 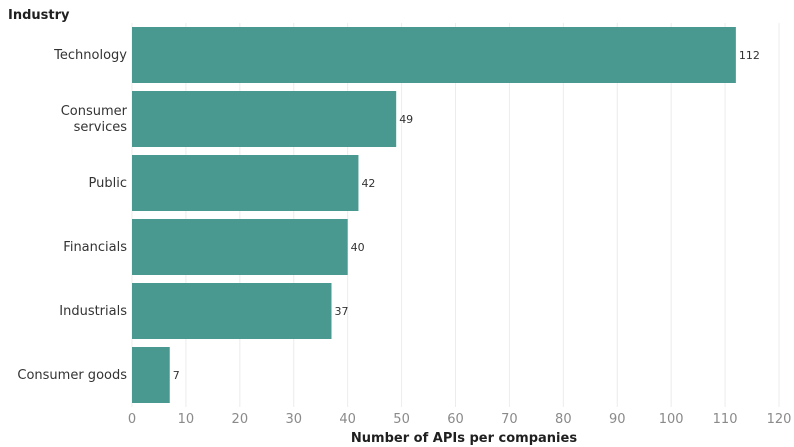 What do you see at coordinates (39, 15) in the screenshot?
I see `y-axis-title: Industry` at bounding box center [39, 15].